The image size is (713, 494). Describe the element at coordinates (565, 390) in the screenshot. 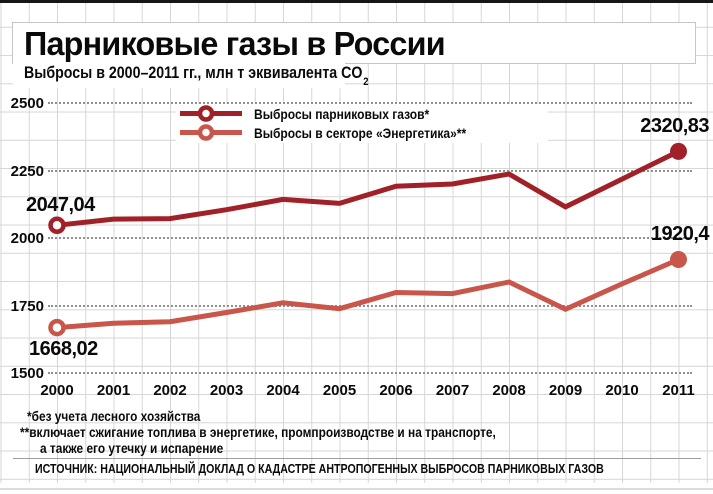

I see `x-axis-label-2009: 2009` at that location.